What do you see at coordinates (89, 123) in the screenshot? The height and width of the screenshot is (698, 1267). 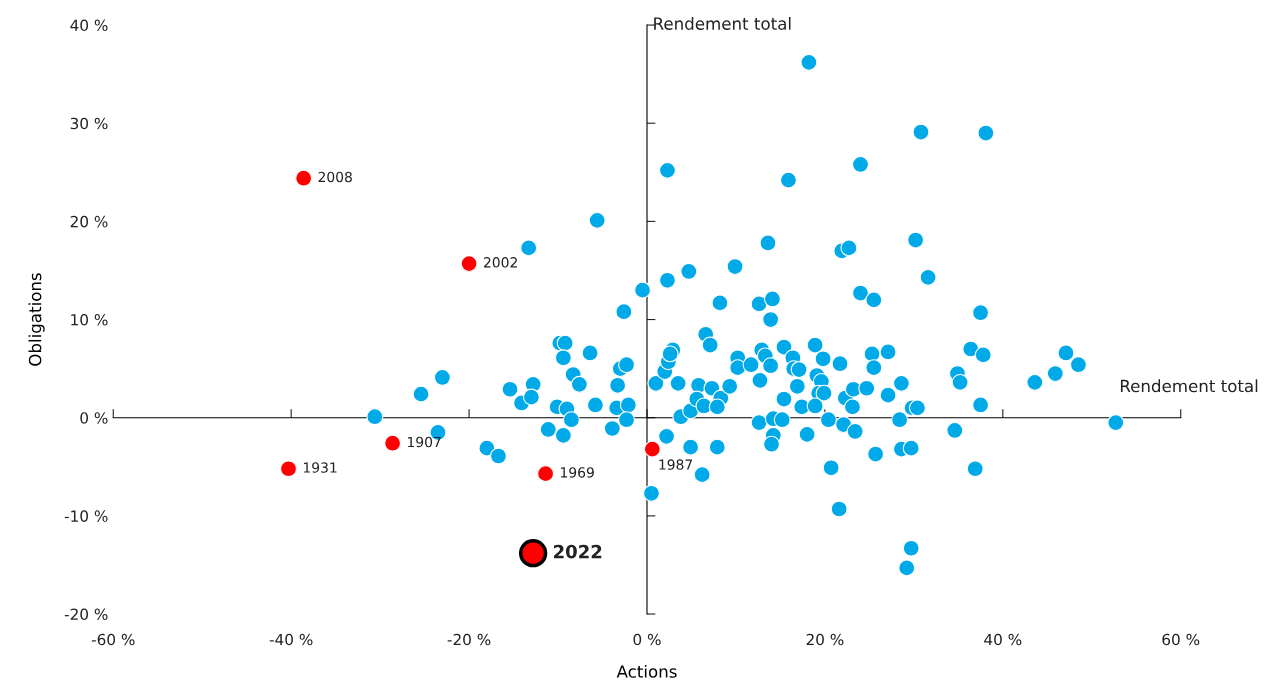 I see `y-tick-label: 30 %` at bounding box center [89, 123].